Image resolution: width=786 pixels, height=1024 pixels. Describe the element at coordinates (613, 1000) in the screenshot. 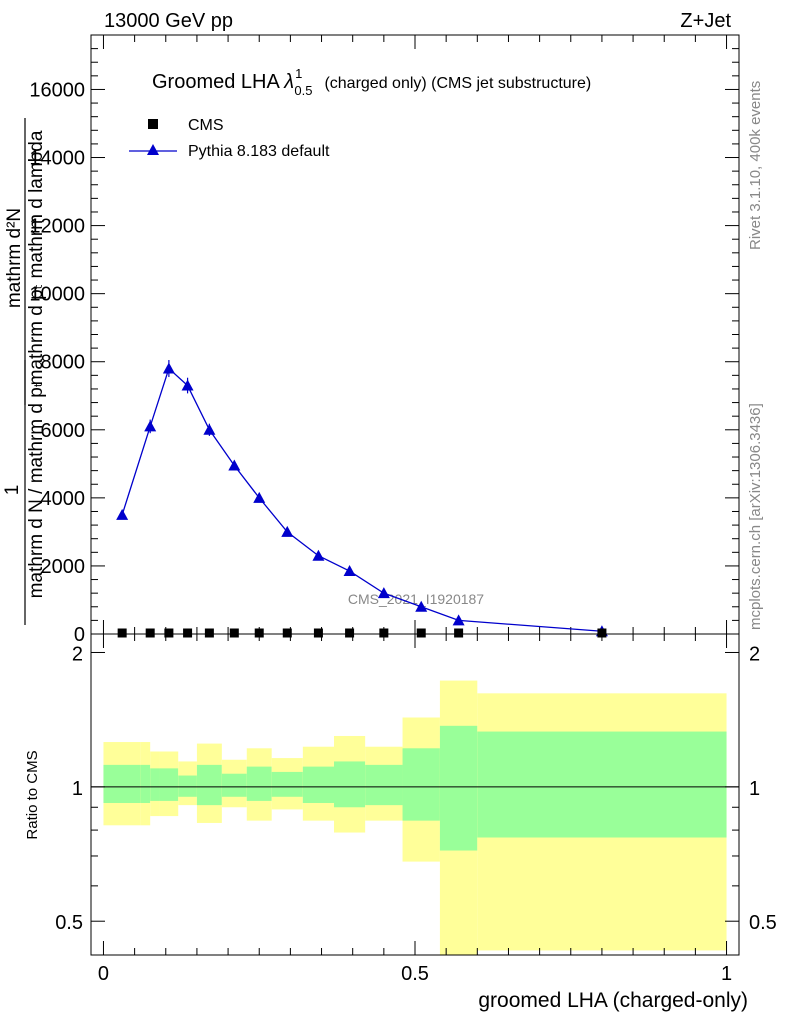

I see `x-axis-label: groomed LHA (charged-only)` at that location.